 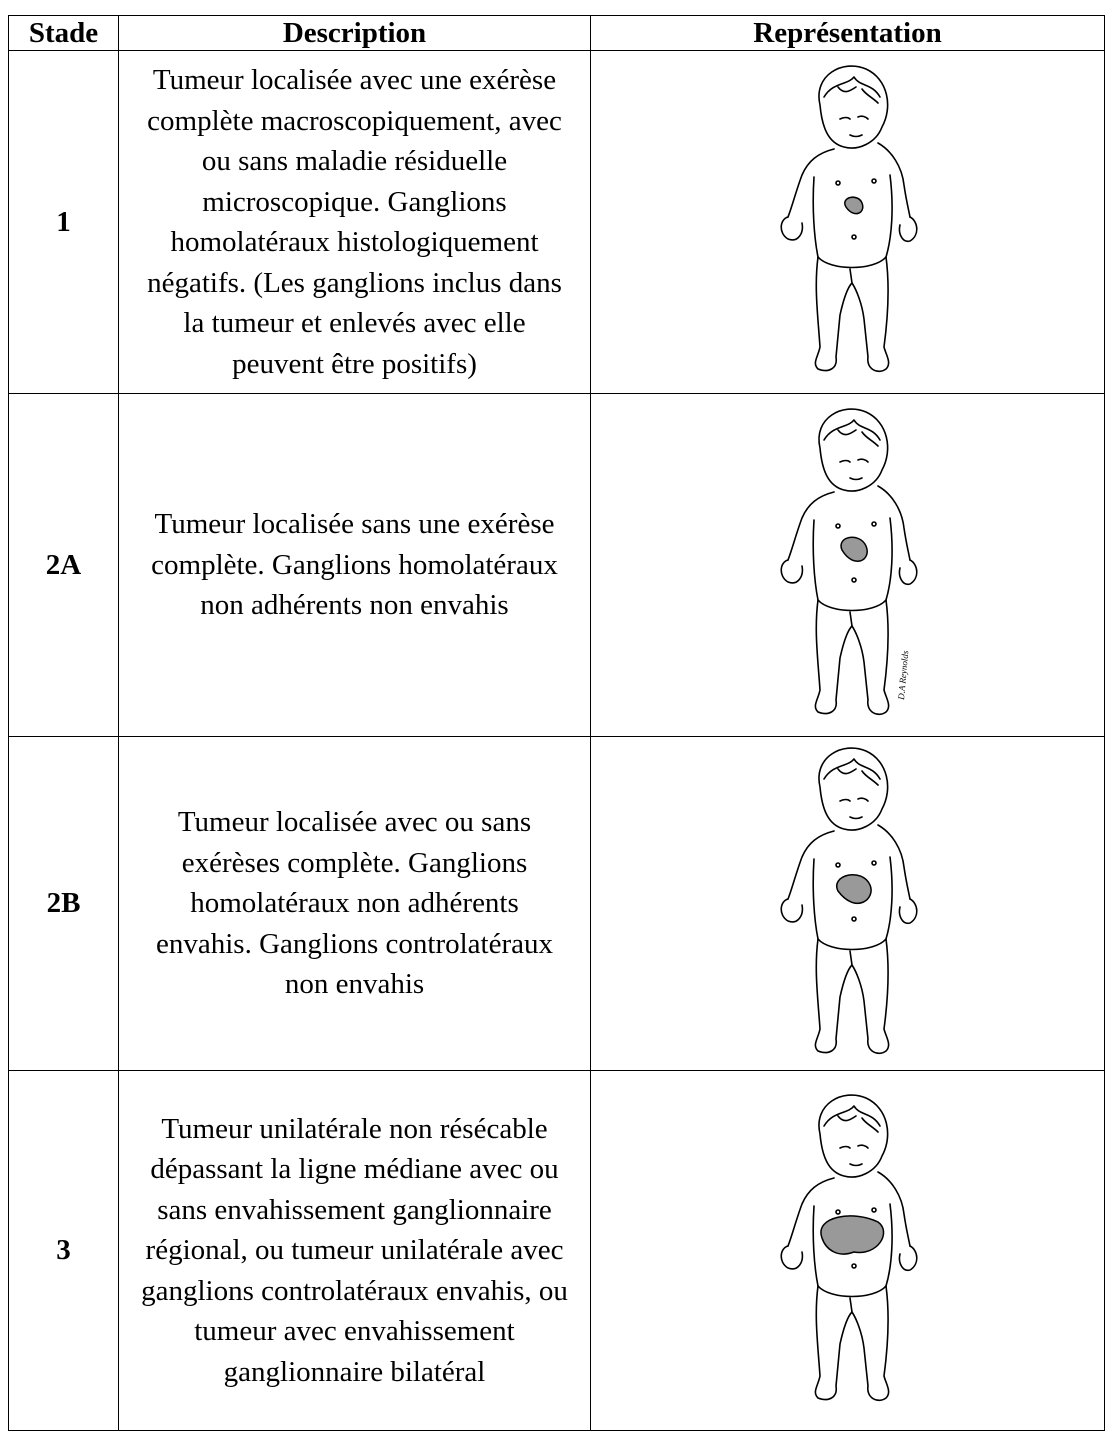 What do you see at coordinates (354, 120) in the screenshot?
I see `description-line: complète macroscopiquement, avec` at bounding box center [354, 120].